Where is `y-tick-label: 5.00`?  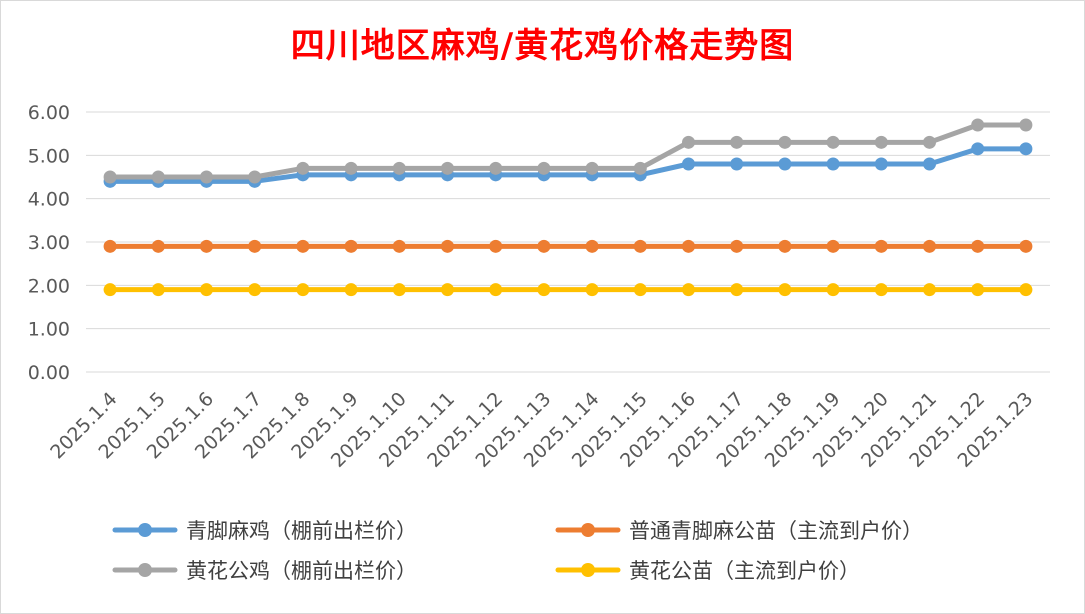
y-tick-label: 5.00 is located at coordinates (49, 156).